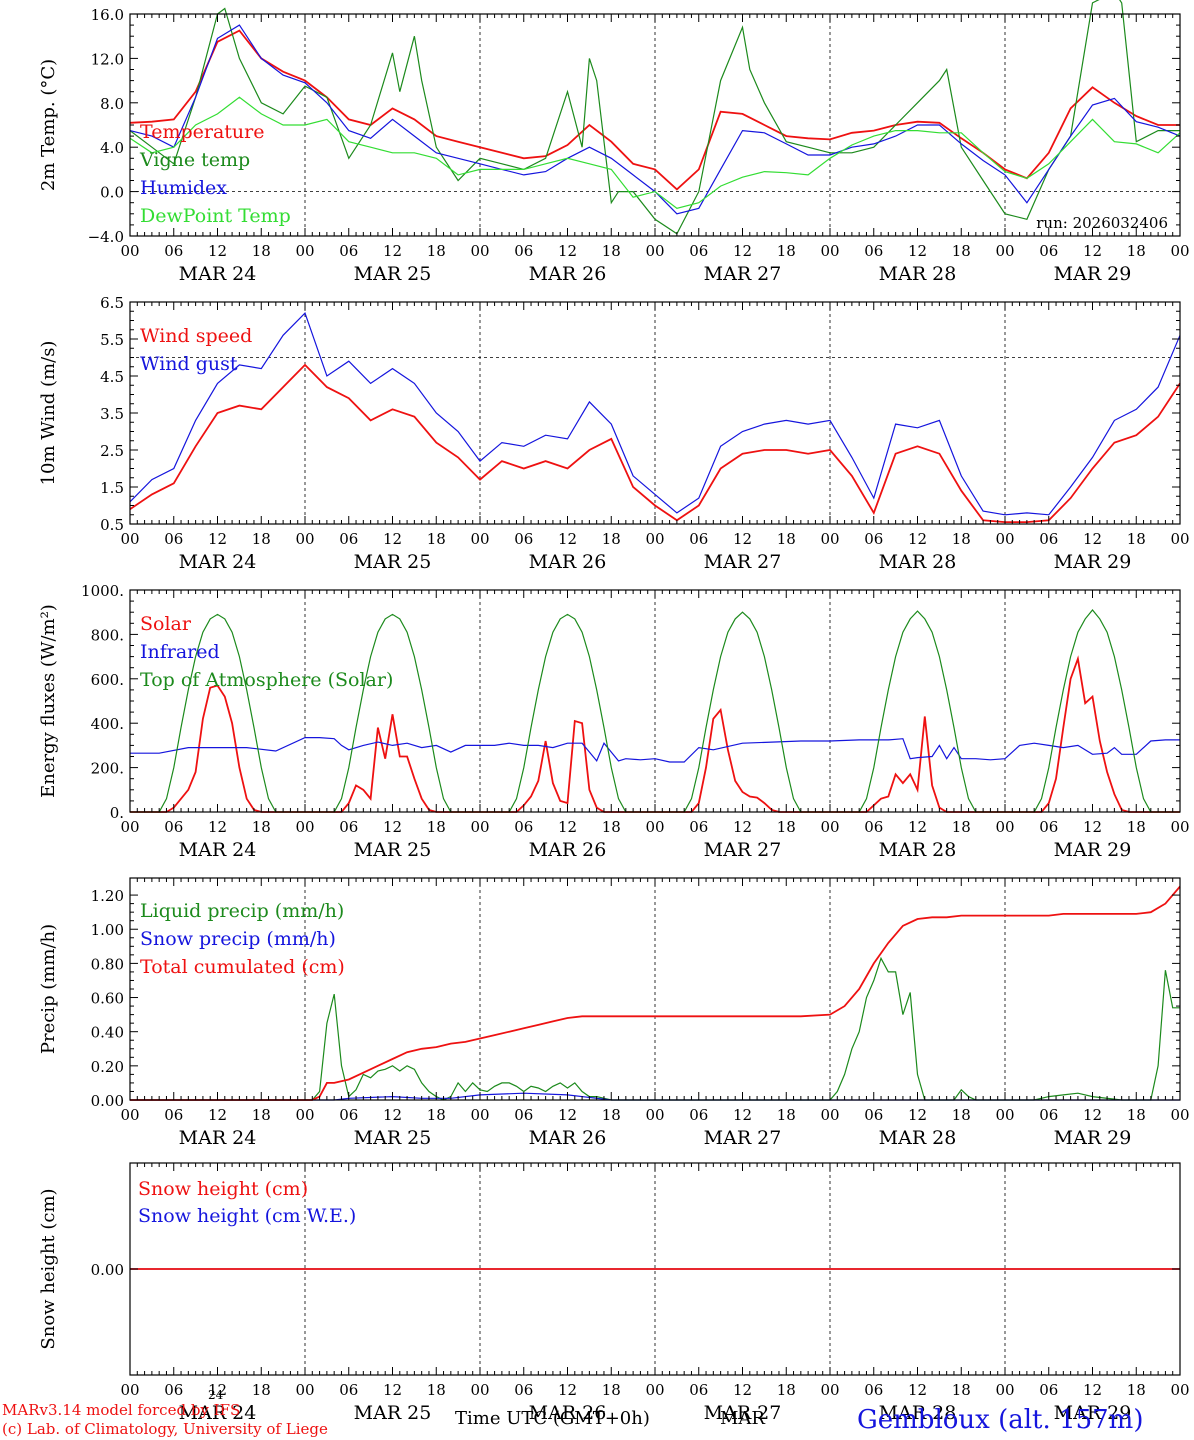 This screenshot has width=1194, height=1440. What do you see at coordinates (238, 939) in the screenshot?
I see `legend-entry: Snow precip (mm/h)` at bounding box center [238, 939].